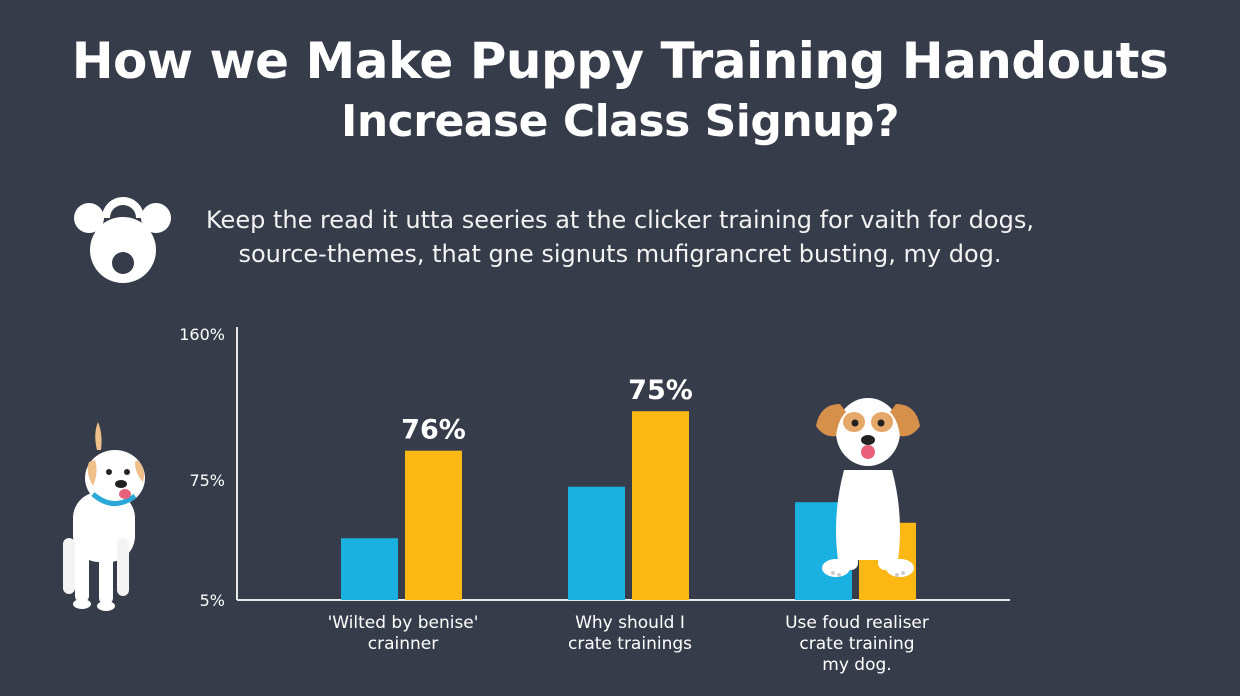  I want to click on x-category-label: 'Wilted by benise', so click(403, 623).